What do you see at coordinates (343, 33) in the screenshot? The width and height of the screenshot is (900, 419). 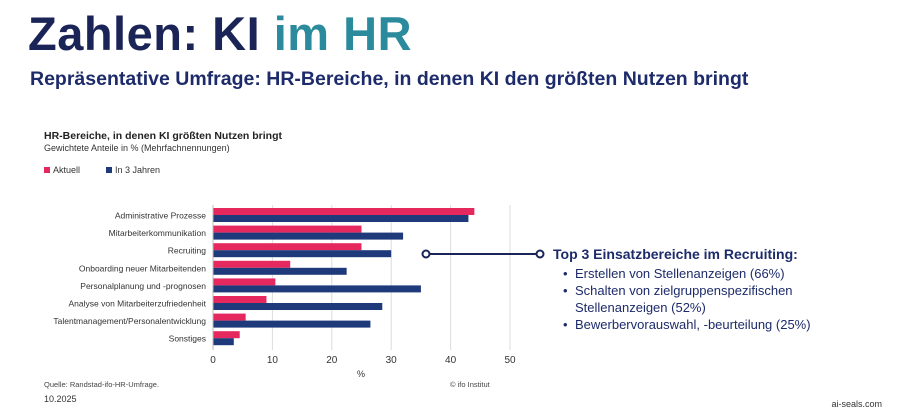 I see `page-title-accent: im HR` at bounding box center [343, 33].